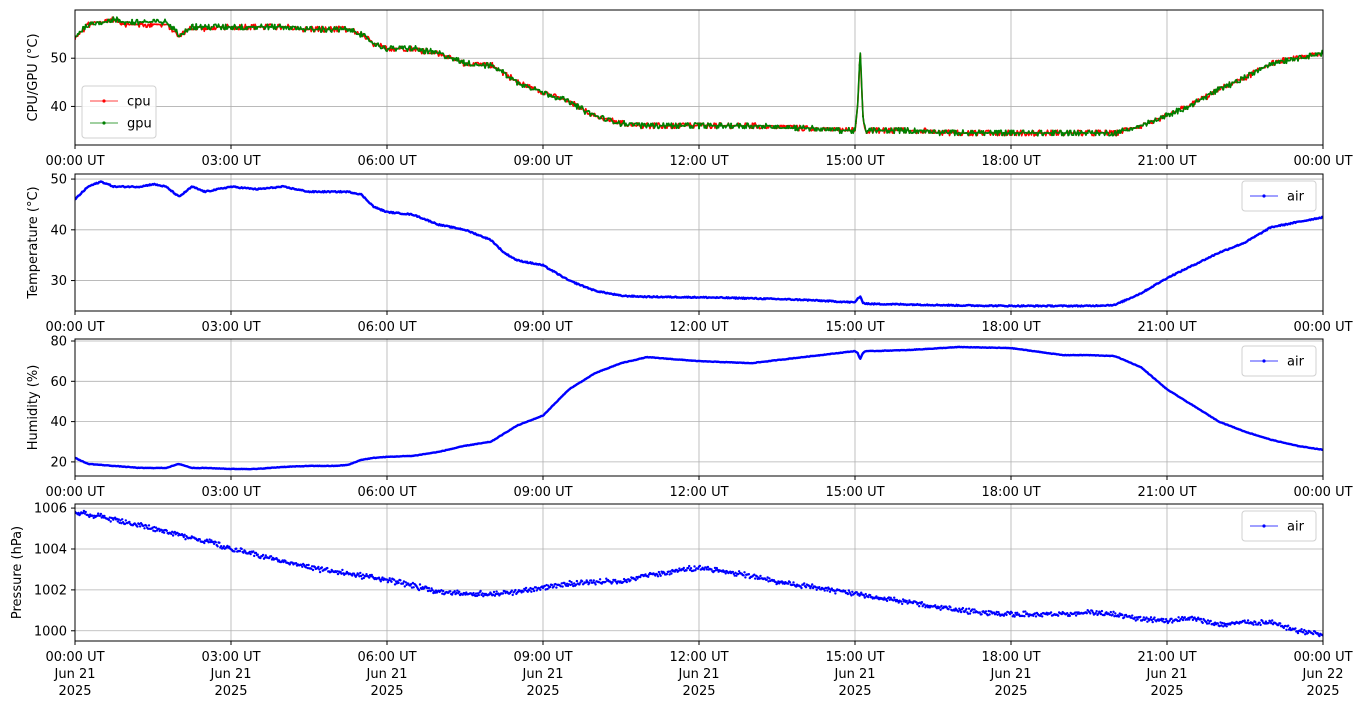  I want to click on x-tick-label: 06:00 UT, so click(386, 492).